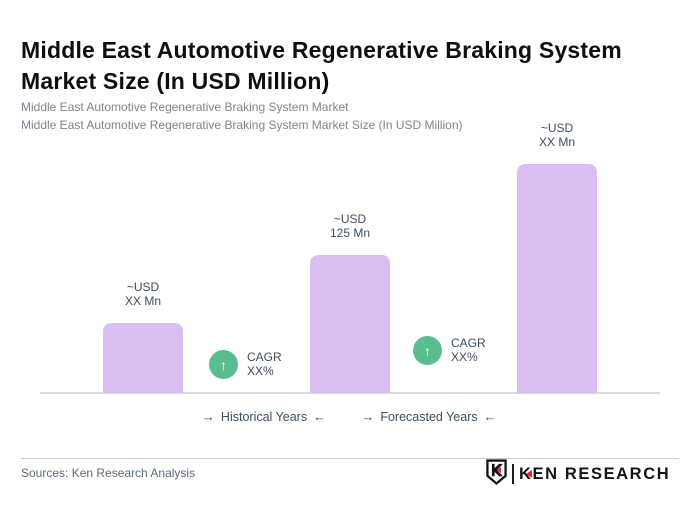 The width and height of the screenshot is (700, 520). Describe the element at coordinates (513, 474) in the screenshot. I see `logo-separator` at that location.